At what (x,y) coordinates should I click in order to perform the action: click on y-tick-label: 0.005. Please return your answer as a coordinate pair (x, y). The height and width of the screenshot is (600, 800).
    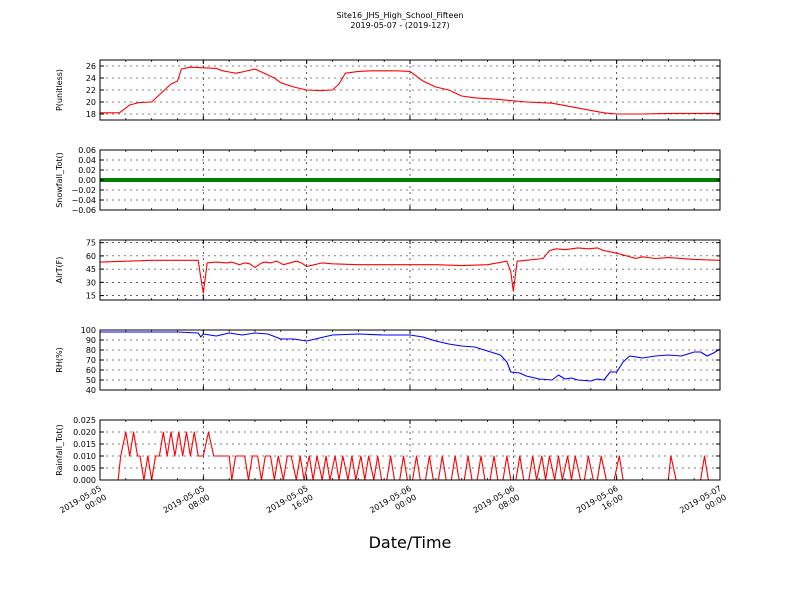
    Looking at the image, I should click on (84, 468).